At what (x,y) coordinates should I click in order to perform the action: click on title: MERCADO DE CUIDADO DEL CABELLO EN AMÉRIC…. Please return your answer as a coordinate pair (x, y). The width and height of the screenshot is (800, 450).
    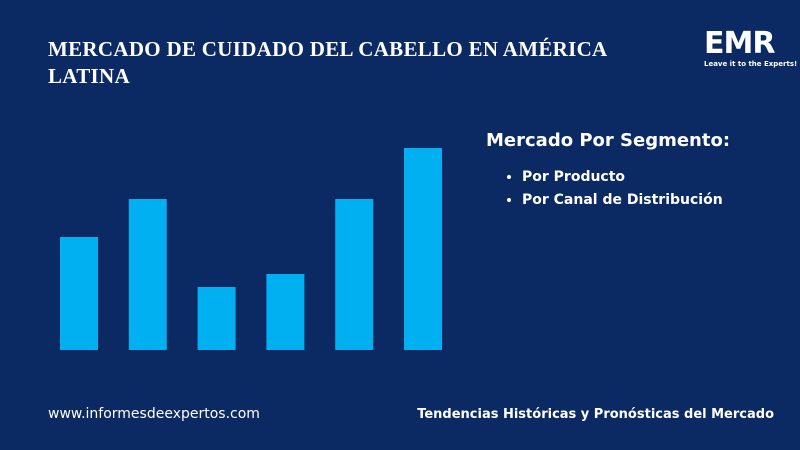
    Looking at the image, I should click on (327, 62).